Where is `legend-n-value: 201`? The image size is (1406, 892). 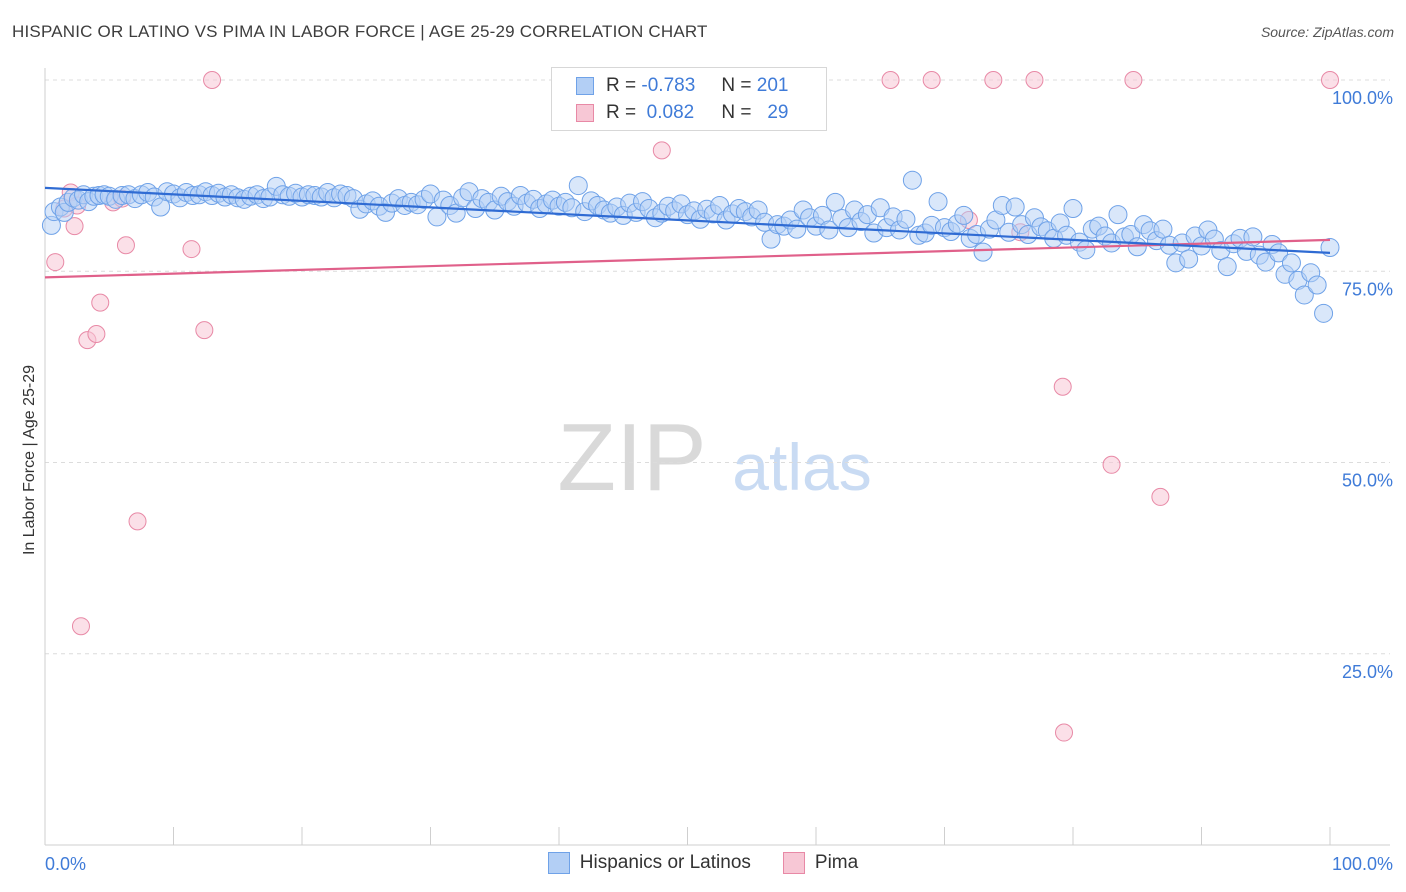 legend-n-value: 201 is located at coordinates (772, 85).